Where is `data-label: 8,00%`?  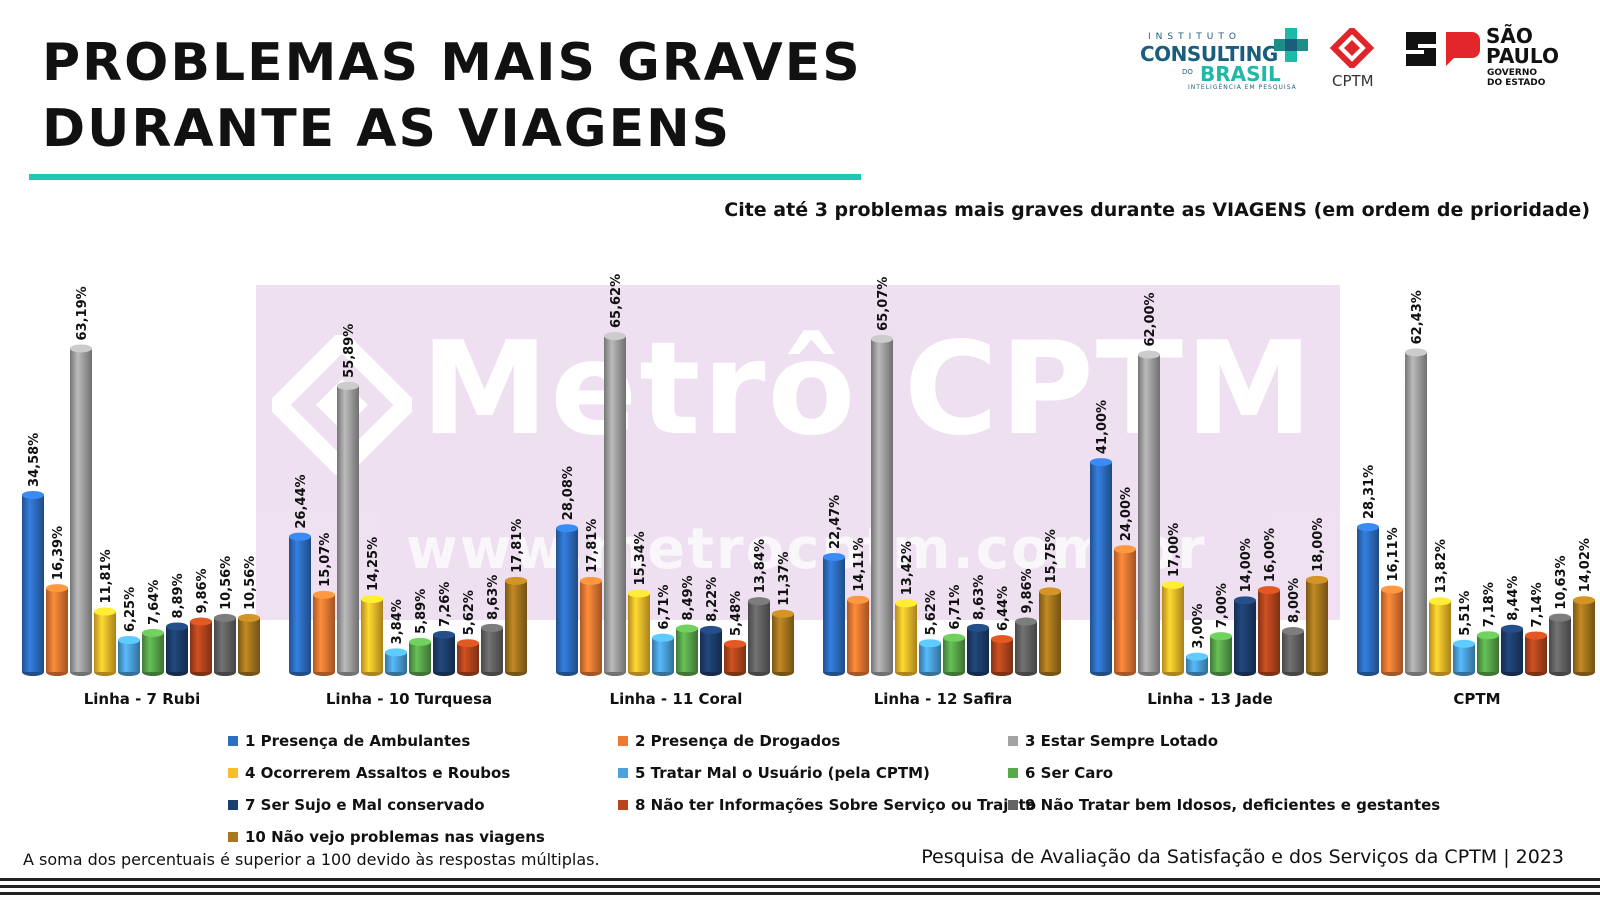
data-label: 8,00% is located at coordinates (1294, 600).